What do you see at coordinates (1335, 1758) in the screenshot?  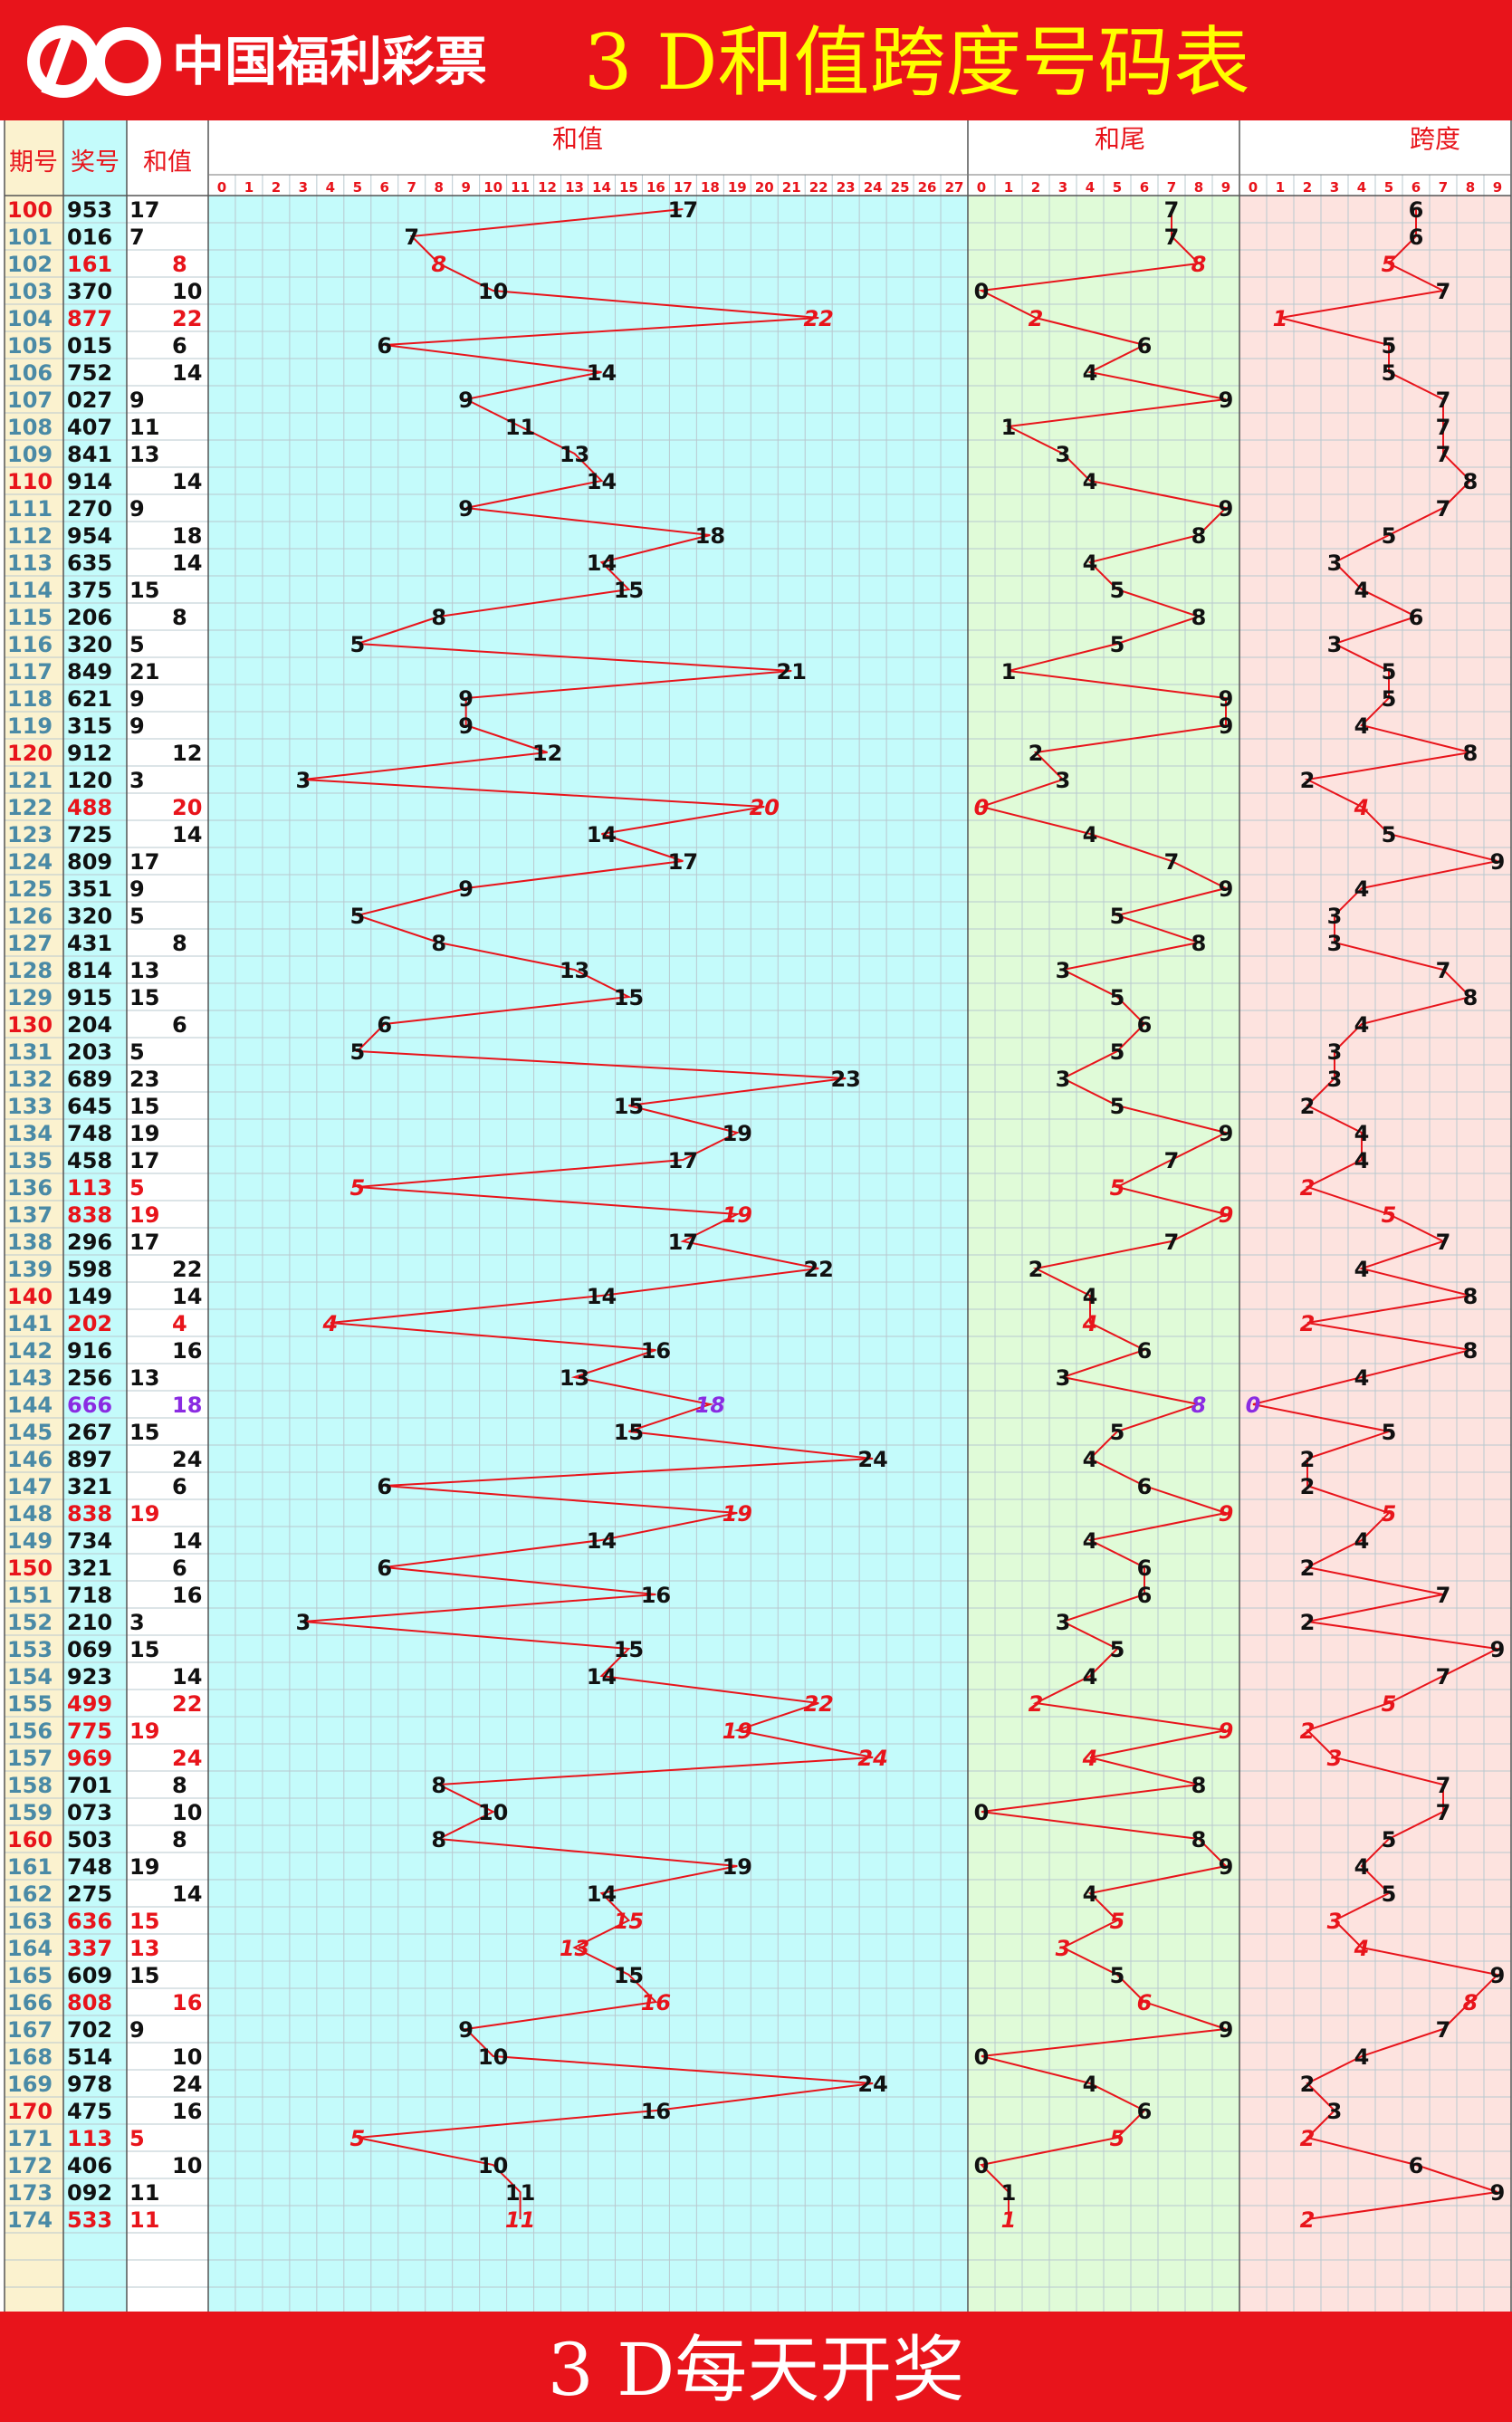 I see `span-point: 3` at bounding box center [1335, 1758].